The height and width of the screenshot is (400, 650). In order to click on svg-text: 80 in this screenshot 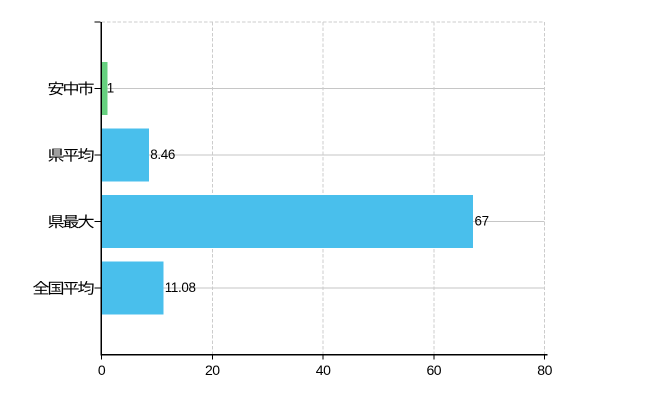, I will do `click(544, 370)`.